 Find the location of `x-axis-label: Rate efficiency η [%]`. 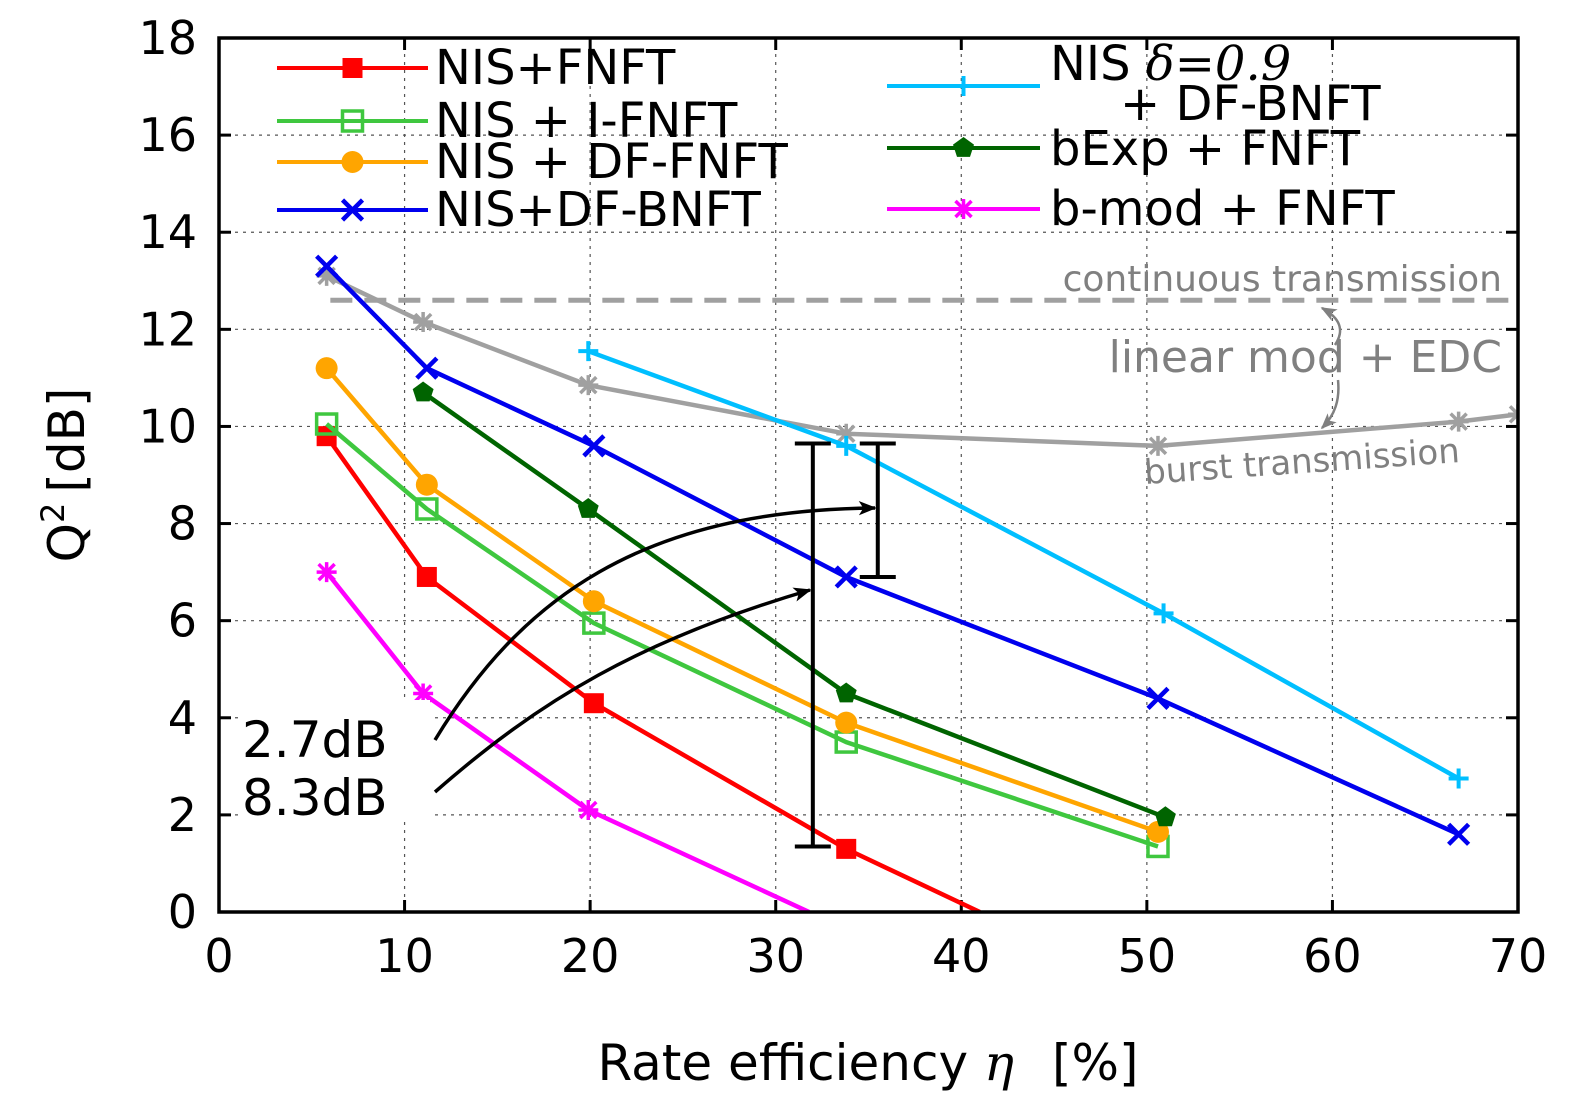

x-axis-label: Rate efficiency η [%] is located at coordinates (868, 1063).